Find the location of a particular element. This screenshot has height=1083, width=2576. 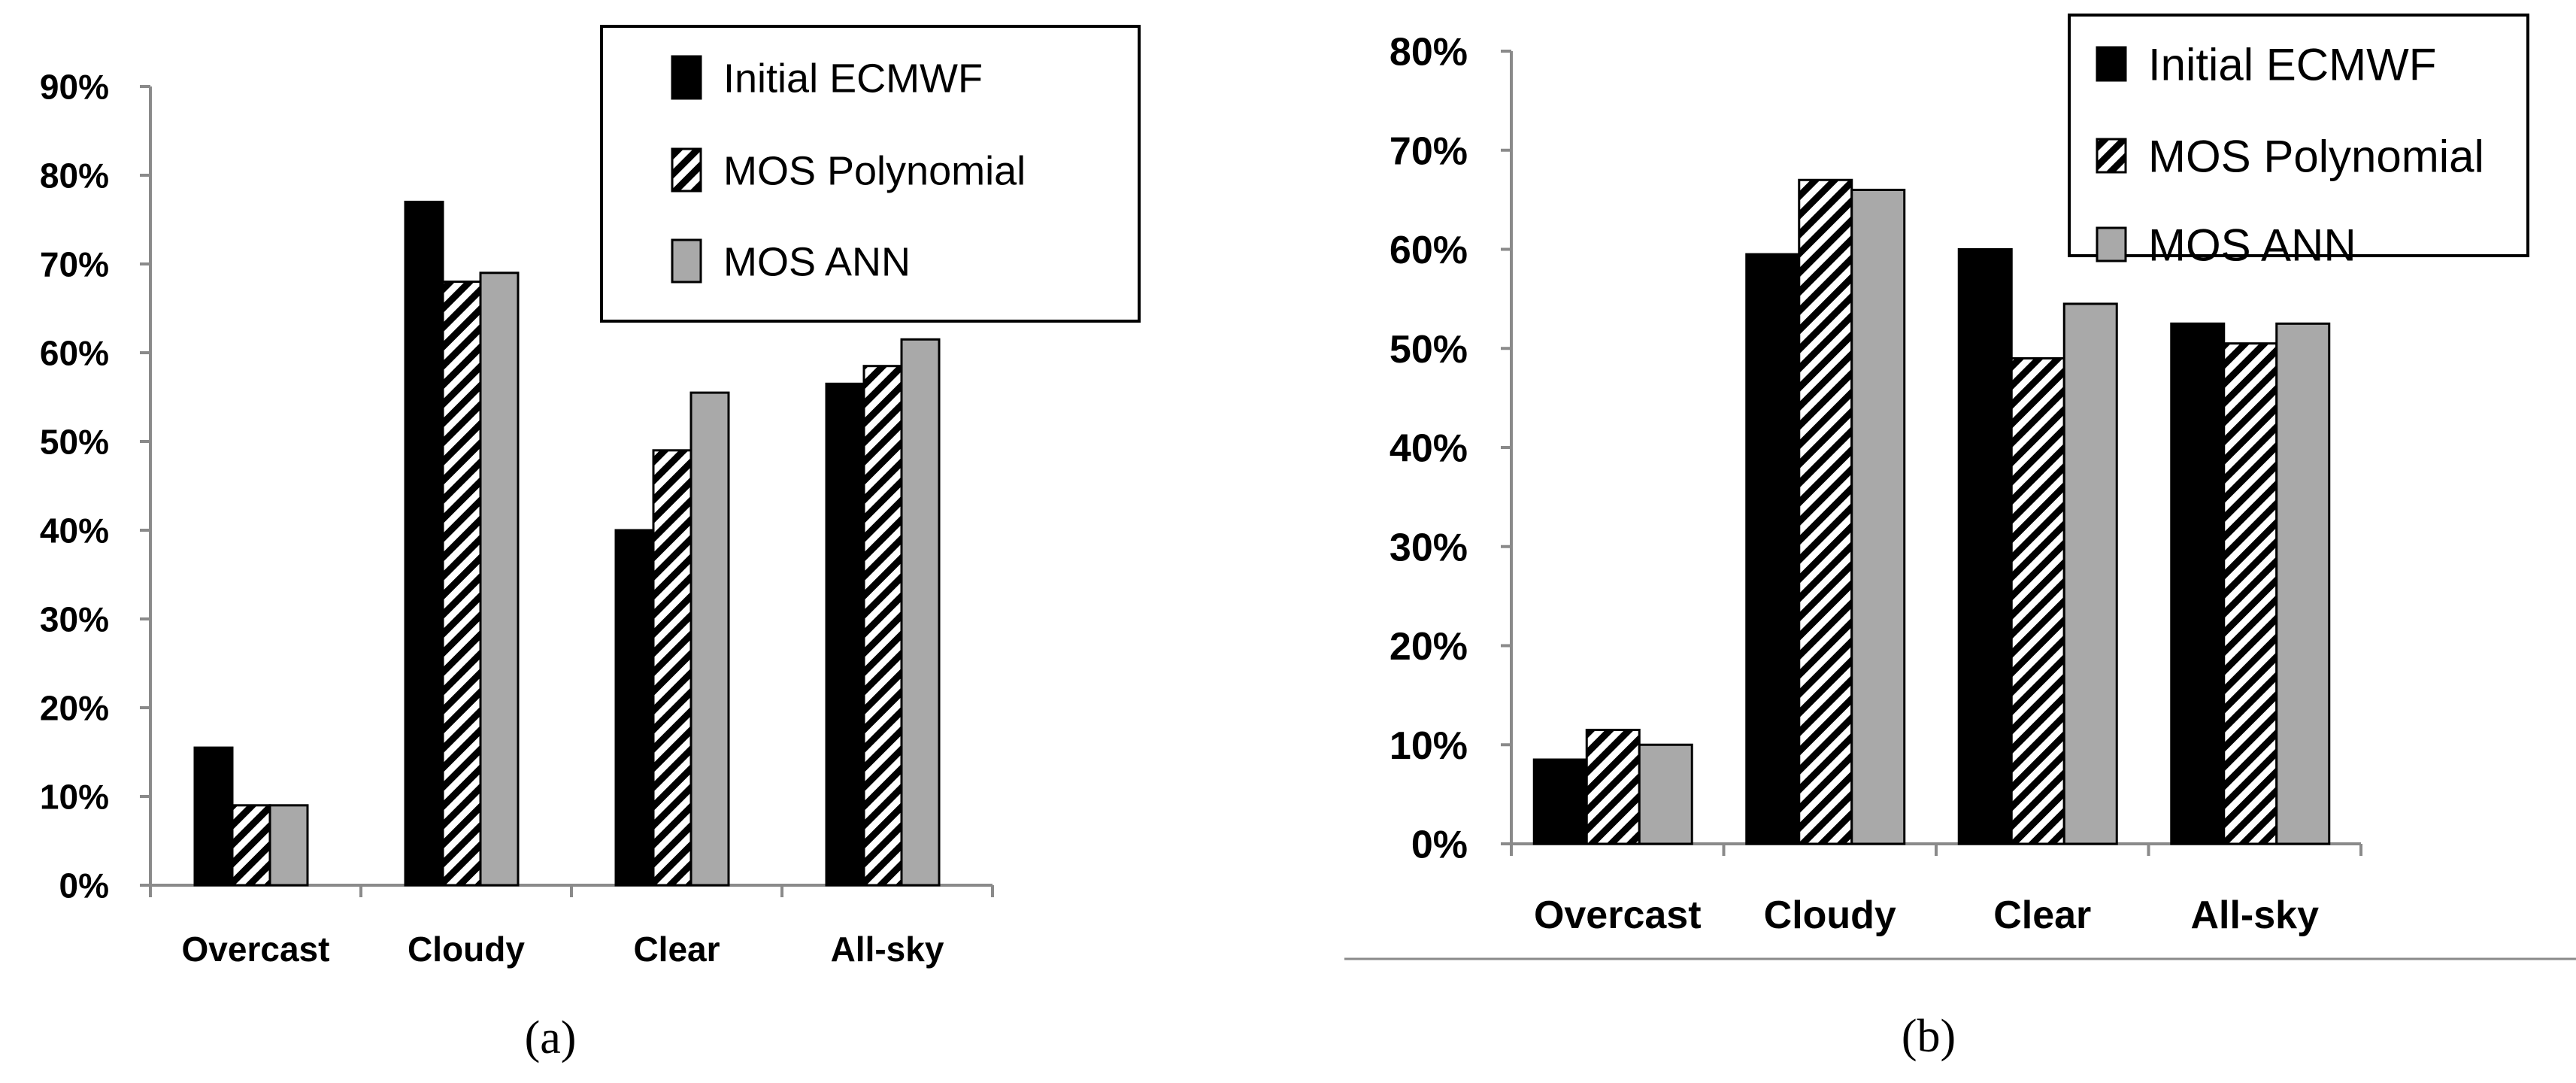

legend-box is located at coordinates (2298, 135).